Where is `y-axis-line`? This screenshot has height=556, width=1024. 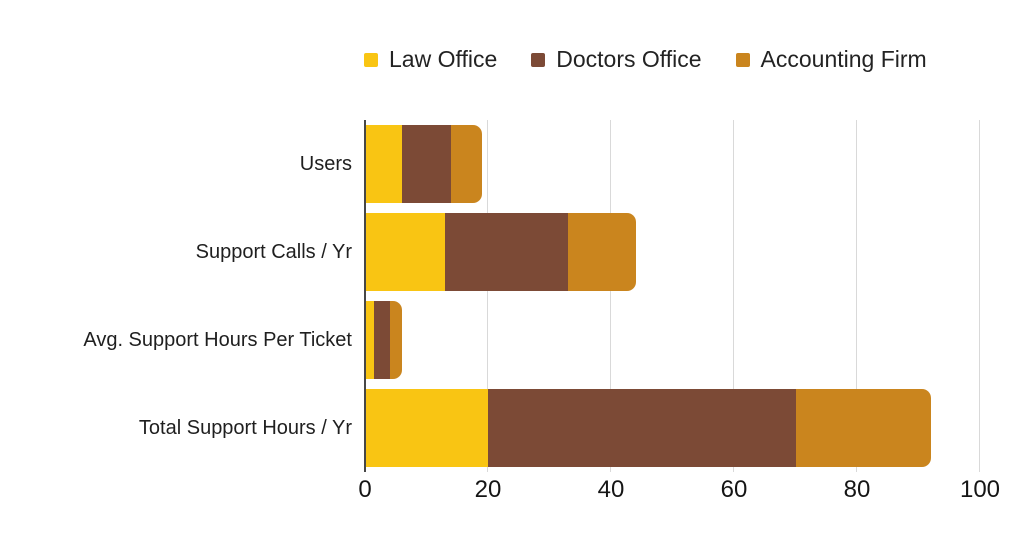
y-axis-line is located at coordinates (365, 296).